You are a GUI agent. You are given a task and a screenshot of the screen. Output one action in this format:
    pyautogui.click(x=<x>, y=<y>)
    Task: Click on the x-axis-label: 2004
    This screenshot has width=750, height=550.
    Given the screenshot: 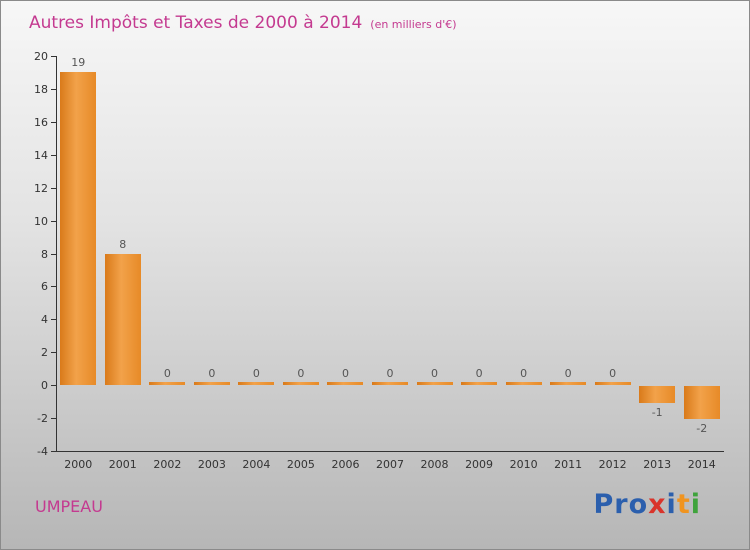 What is the action you would take?
    pyautogui.click(x=256, y=464)
    